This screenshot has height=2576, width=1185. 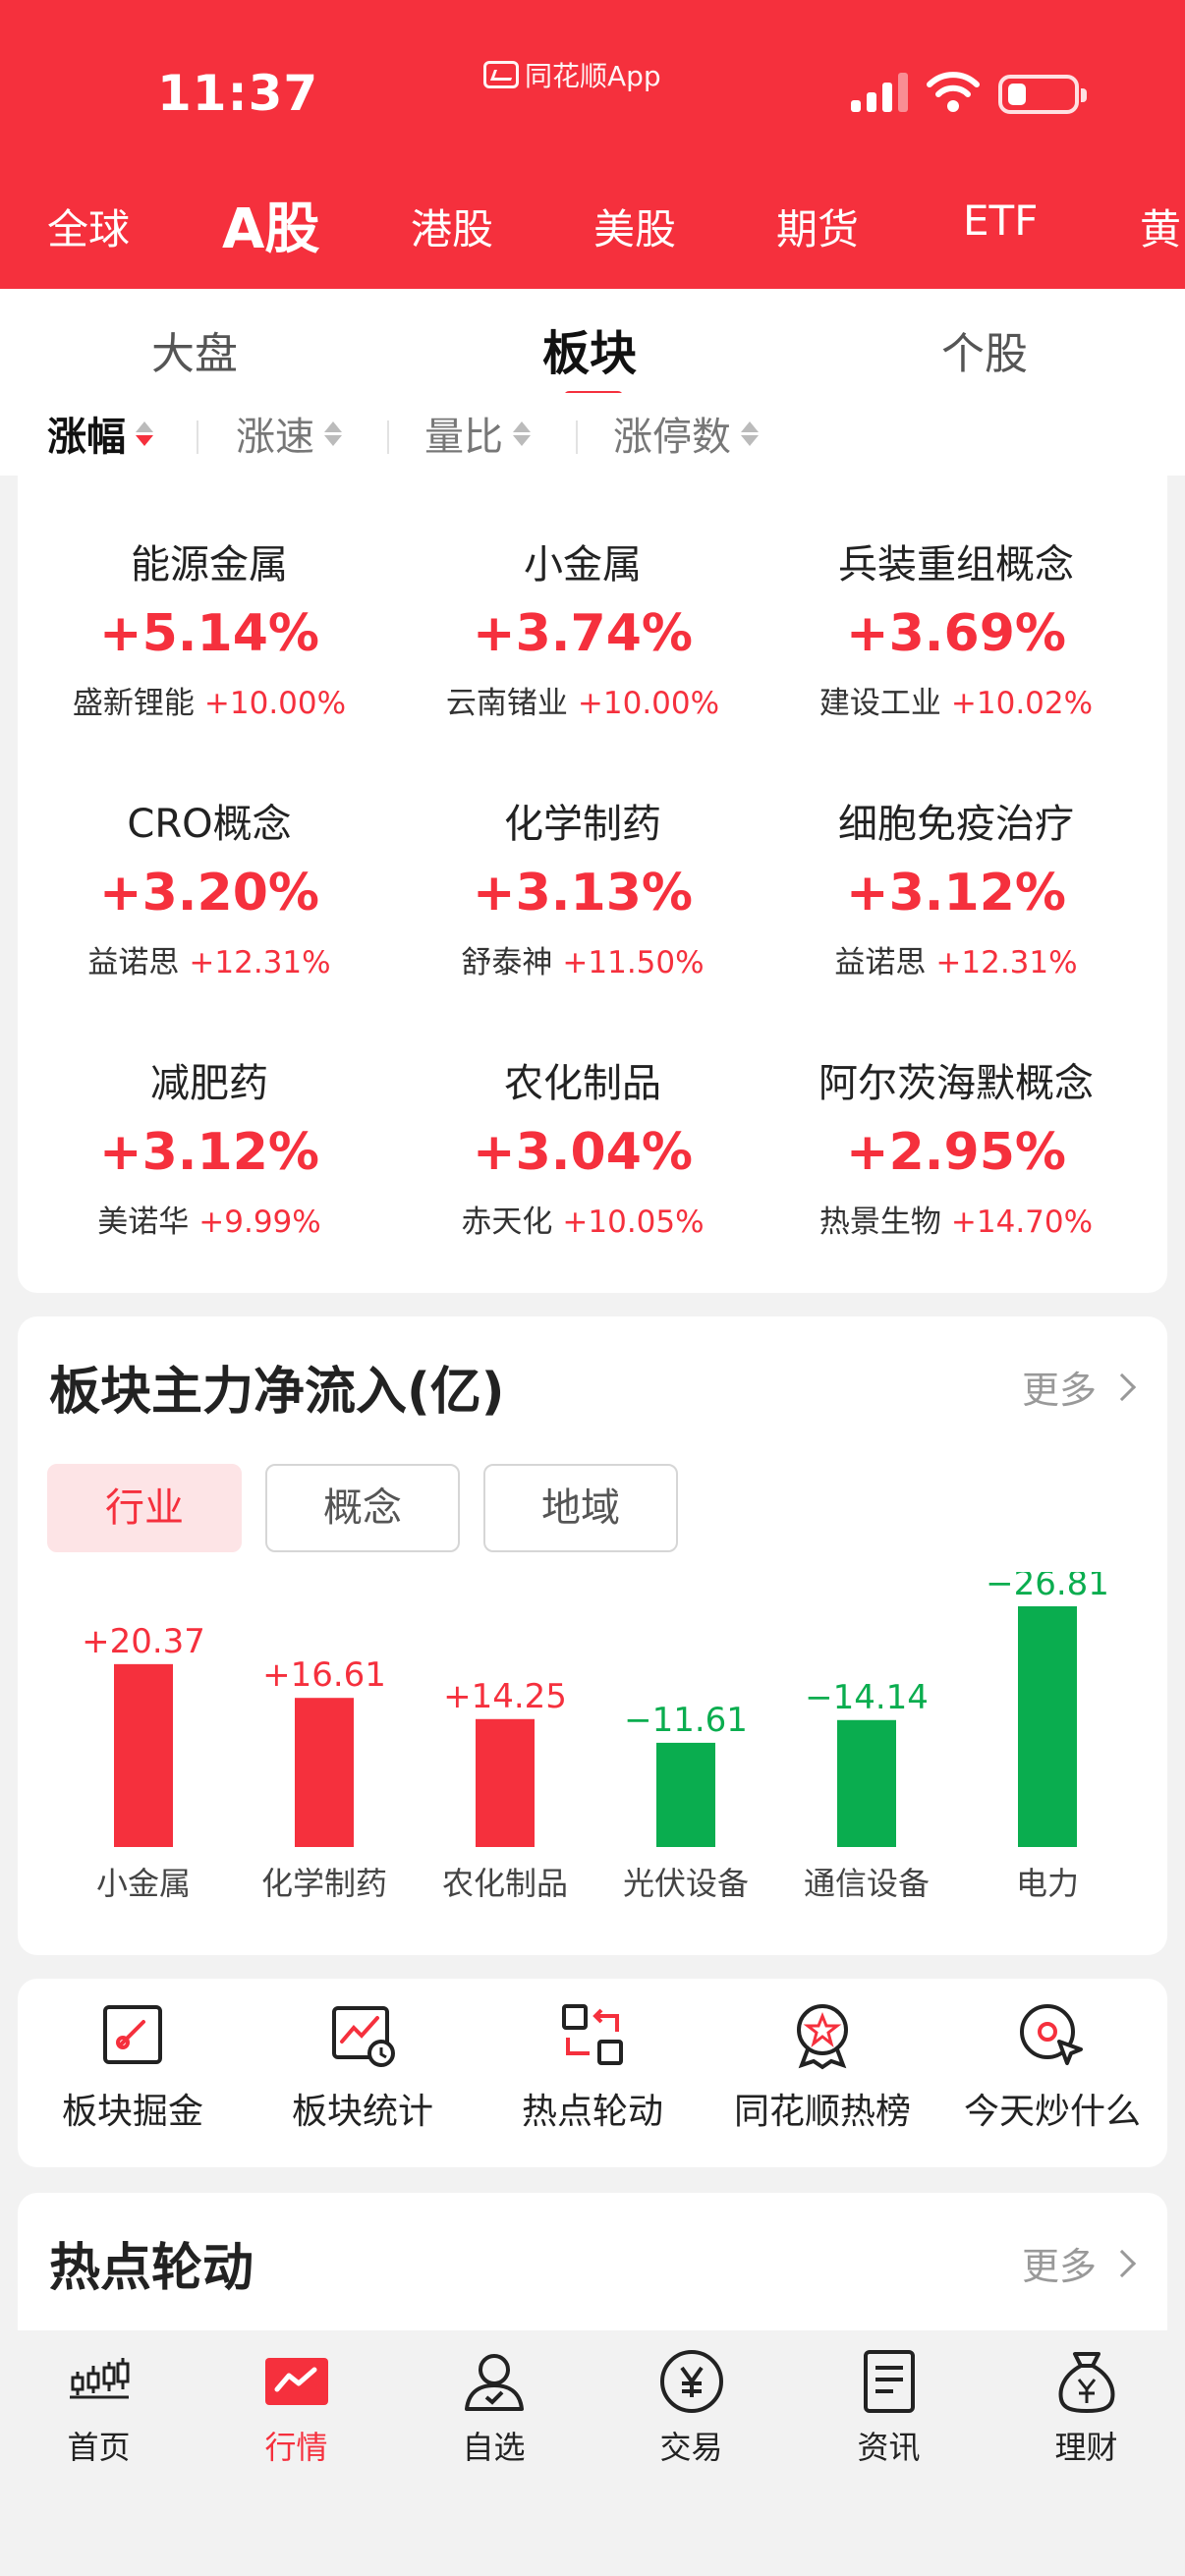 What do you see at coordinates (1052, 2034) in the screenshot?
I see `today-pick-icon` at bounding box center [1052, 2034].